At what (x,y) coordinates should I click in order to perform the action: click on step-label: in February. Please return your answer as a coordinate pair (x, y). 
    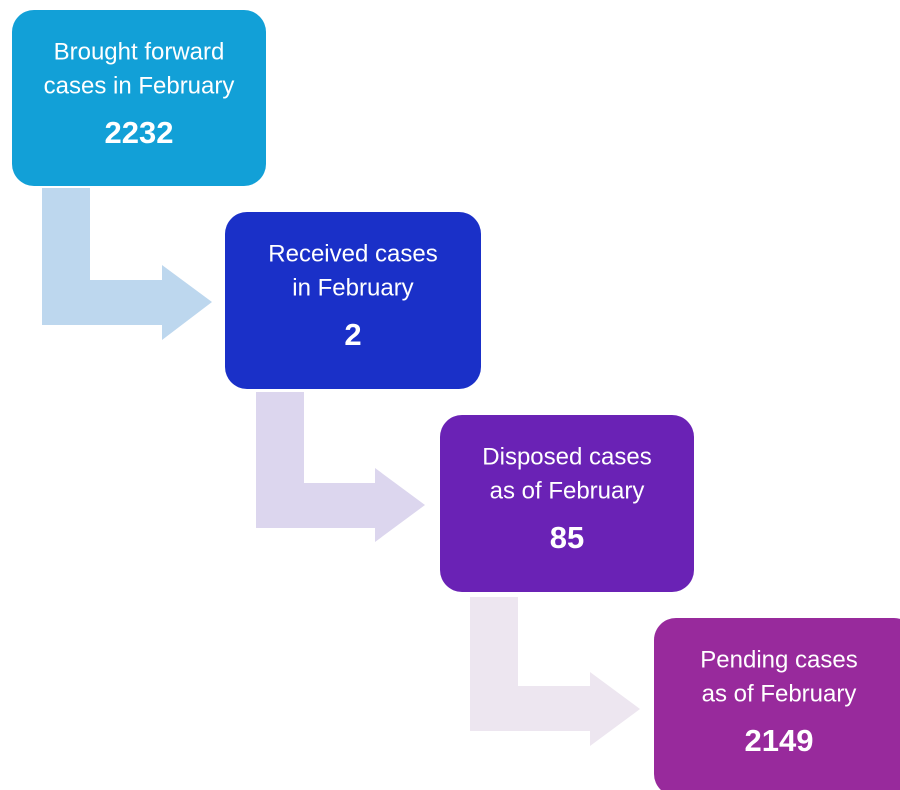
    Looking at the image, I should click on (352, 287).